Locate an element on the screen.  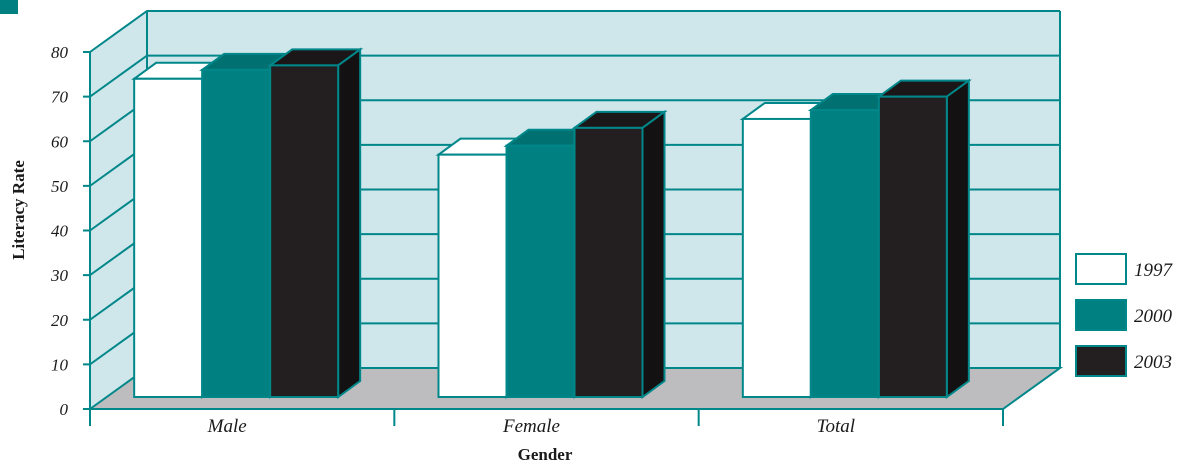
y-tick-label: 10 is located at coordinates (60, 364).